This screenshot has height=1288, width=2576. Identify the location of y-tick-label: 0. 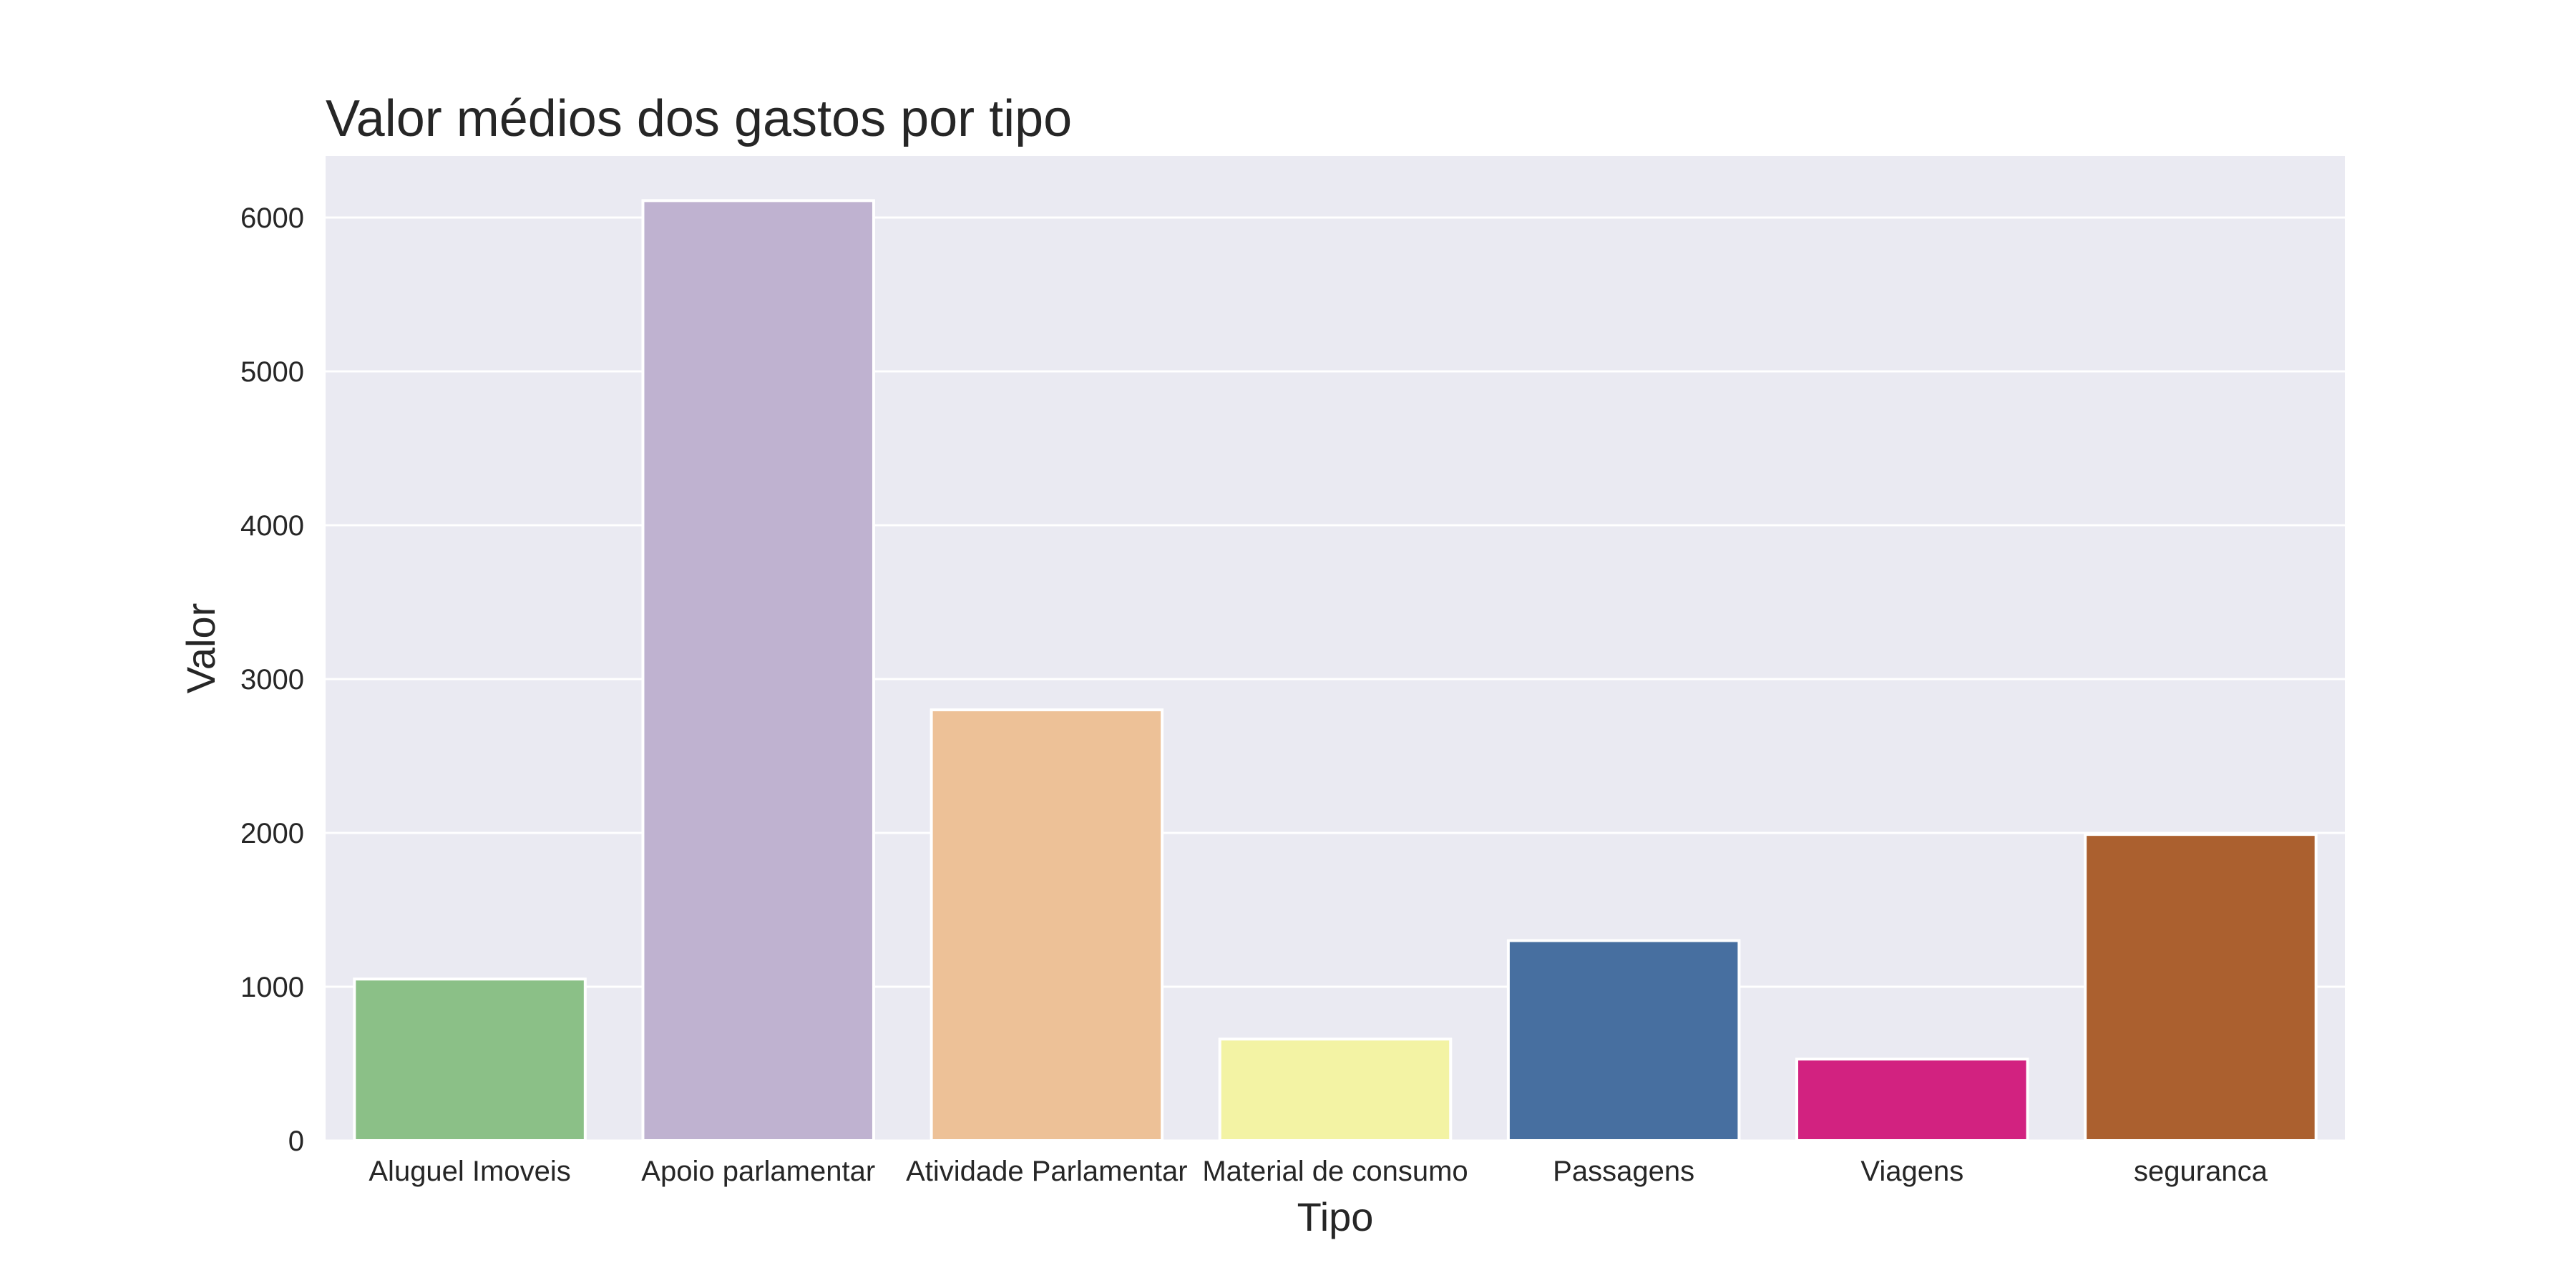
(296, 1141).